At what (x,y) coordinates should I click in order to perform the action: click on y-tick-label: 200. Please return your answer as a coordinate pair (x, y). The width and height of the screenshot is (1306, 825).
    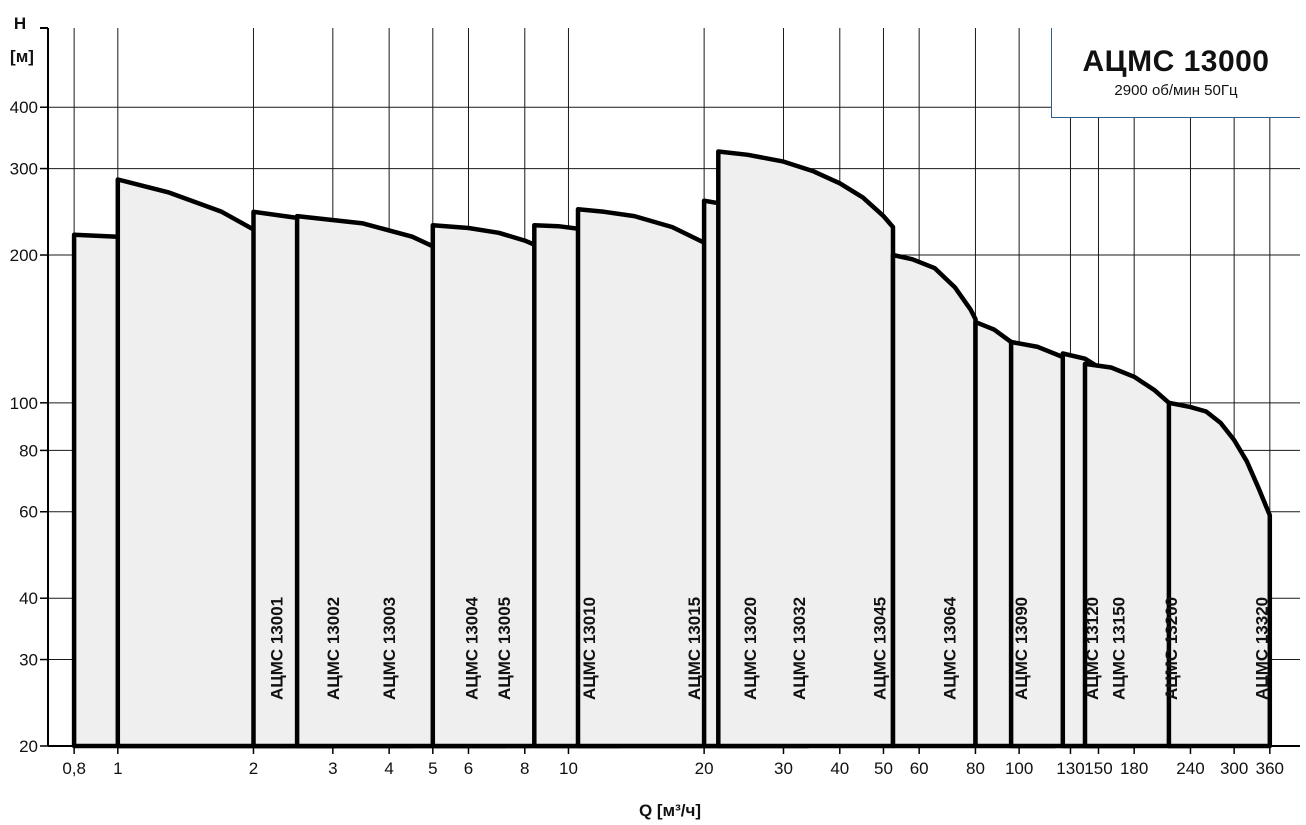
    Looking at the image, I should click on (24, 255).